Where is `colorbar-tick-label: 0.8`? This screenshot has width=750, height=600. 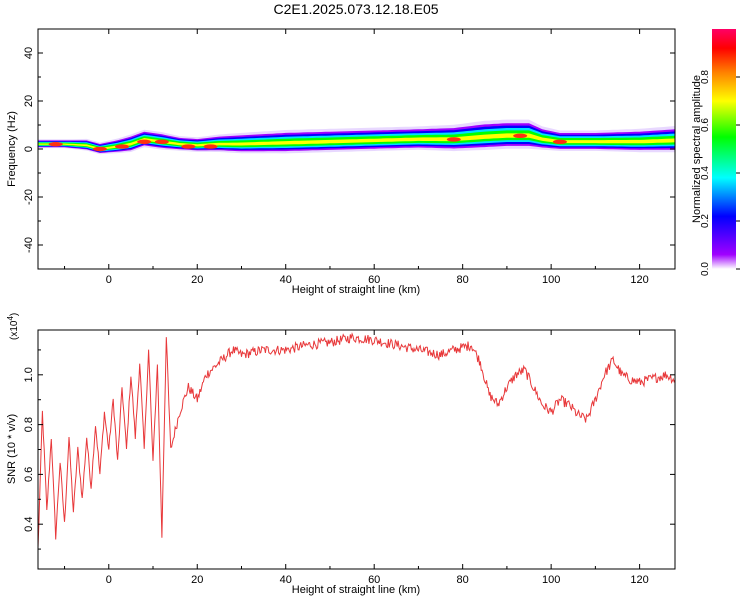 colorbar-tick-label: 0.8 is located at coordinates (705, 77).